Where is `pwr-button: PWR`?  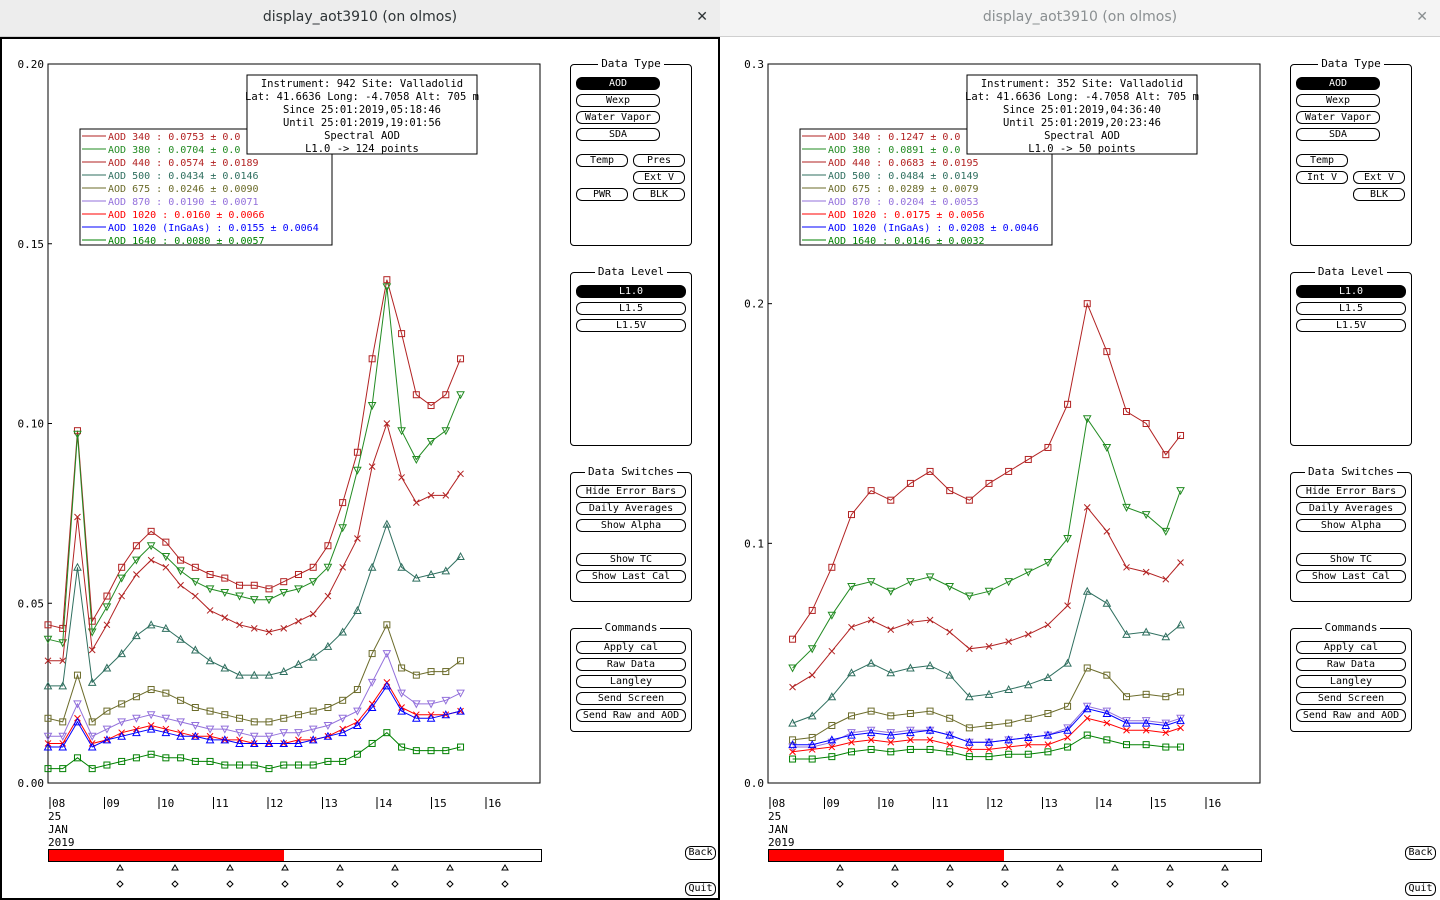 pwr-button: PWR is located at coordinates (602, 194).